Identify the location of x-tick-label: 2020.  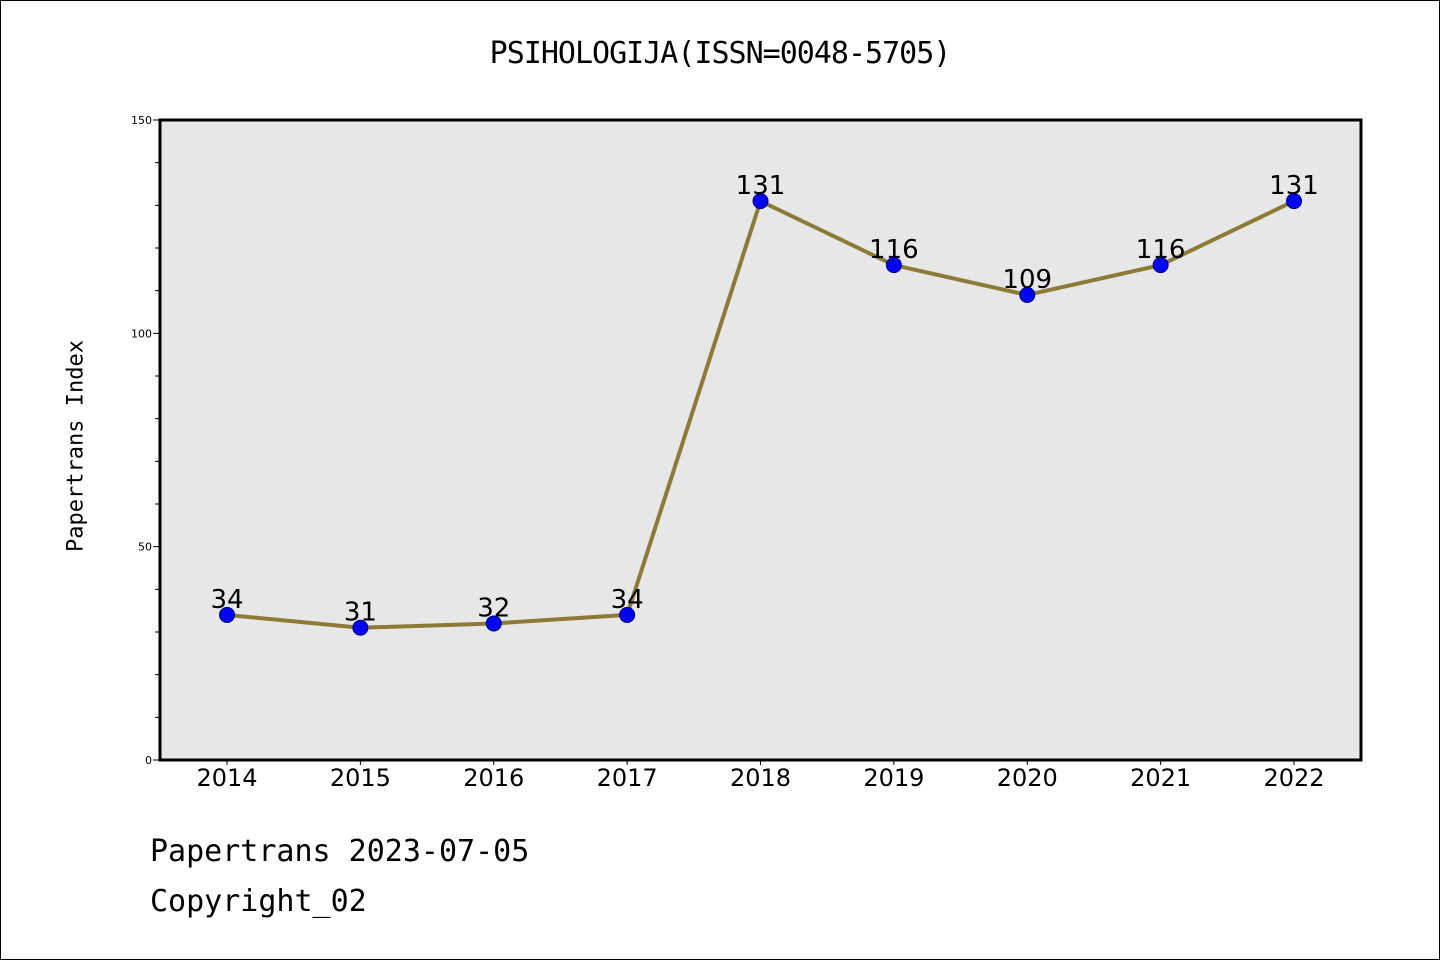
(1027, 778).